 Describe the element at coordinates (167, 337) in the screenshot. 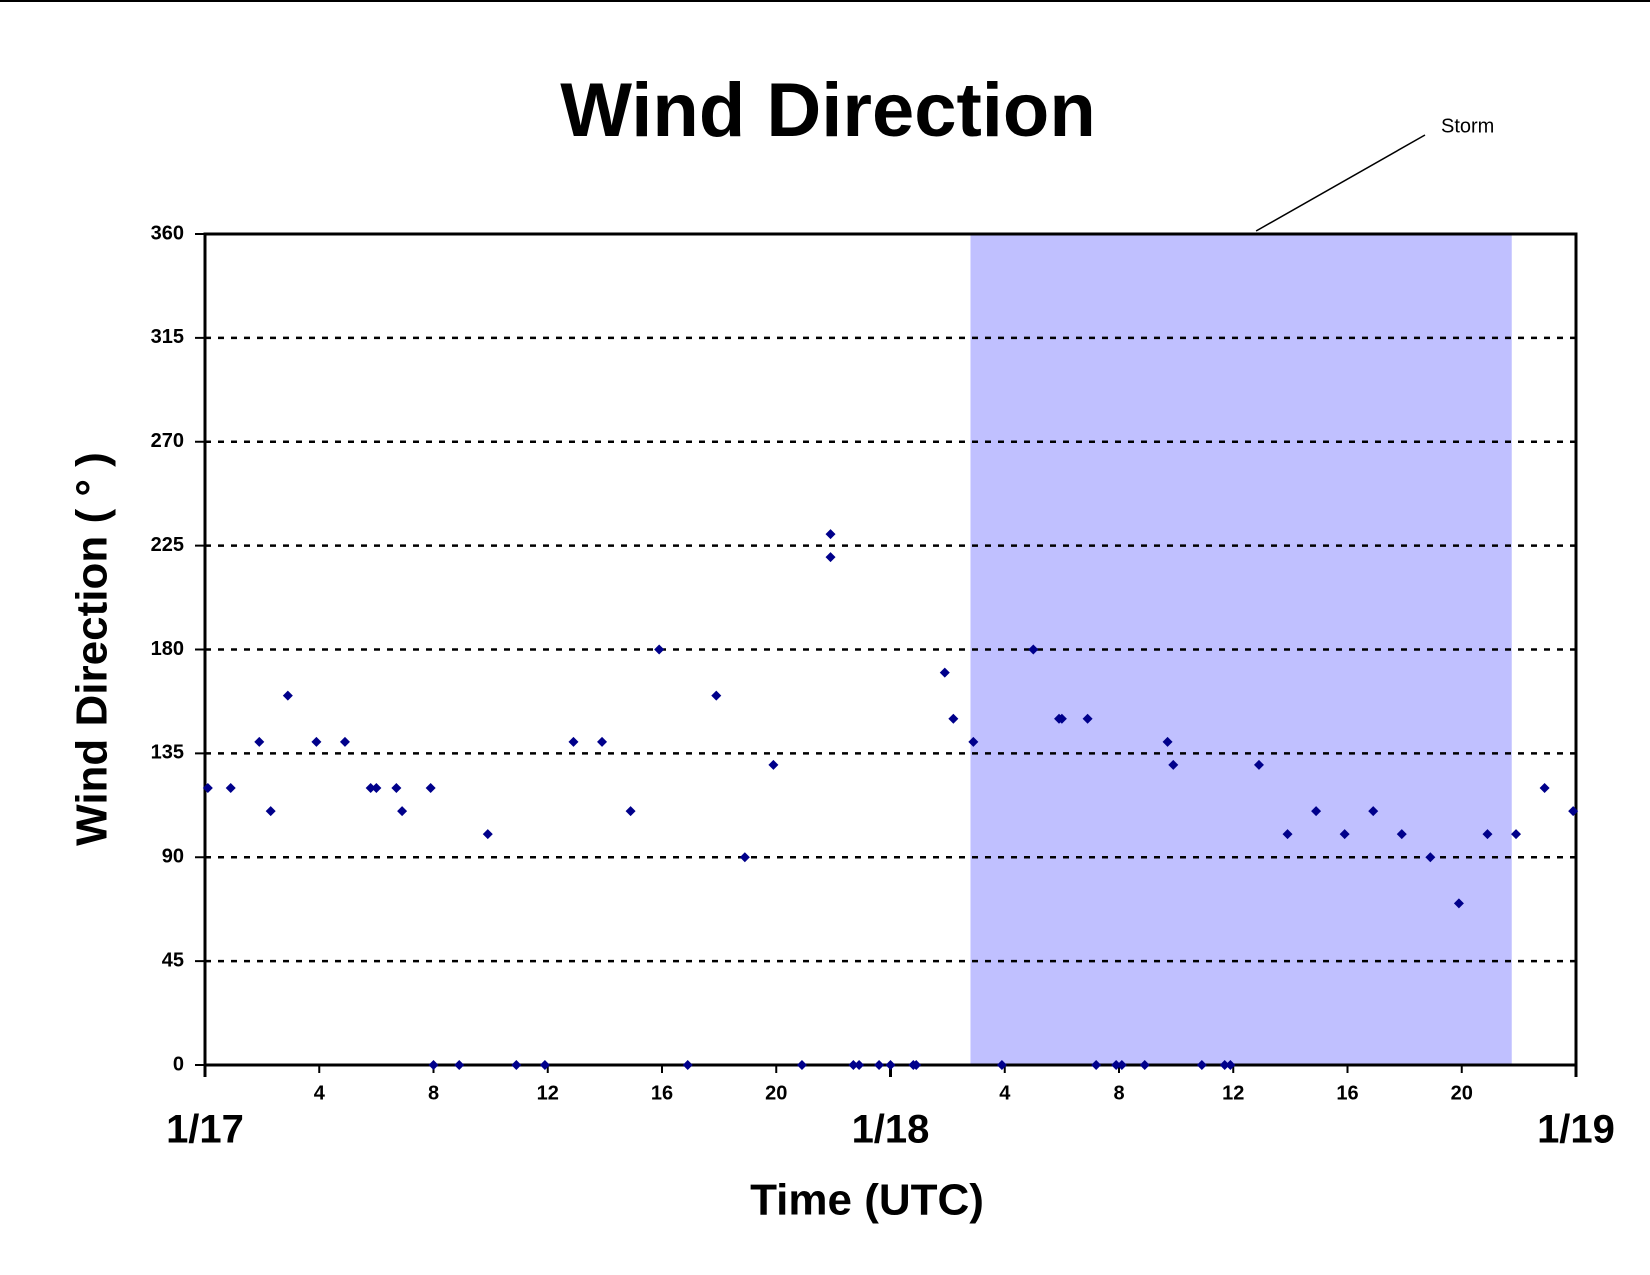

I see `y-tick-label: 315` at that location.